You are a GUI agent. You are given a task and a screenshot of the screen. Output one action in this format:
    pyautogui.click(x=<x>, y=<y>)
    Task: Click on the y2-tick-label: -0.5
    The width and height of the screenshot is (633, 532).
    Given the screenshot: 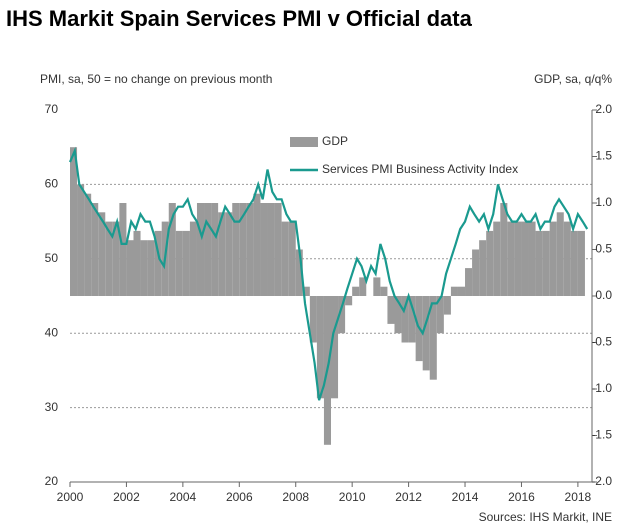 What is the action you would take?
    pyautogui.click(x=601, y=342)
    